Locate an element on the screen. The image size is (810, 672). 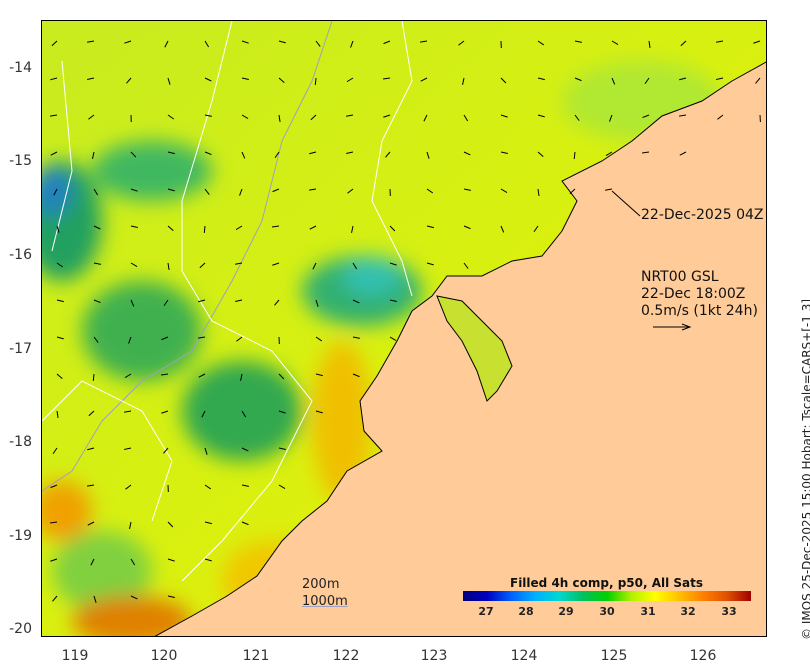
x-tick-label: 122 is located at coordinates (346, 656).